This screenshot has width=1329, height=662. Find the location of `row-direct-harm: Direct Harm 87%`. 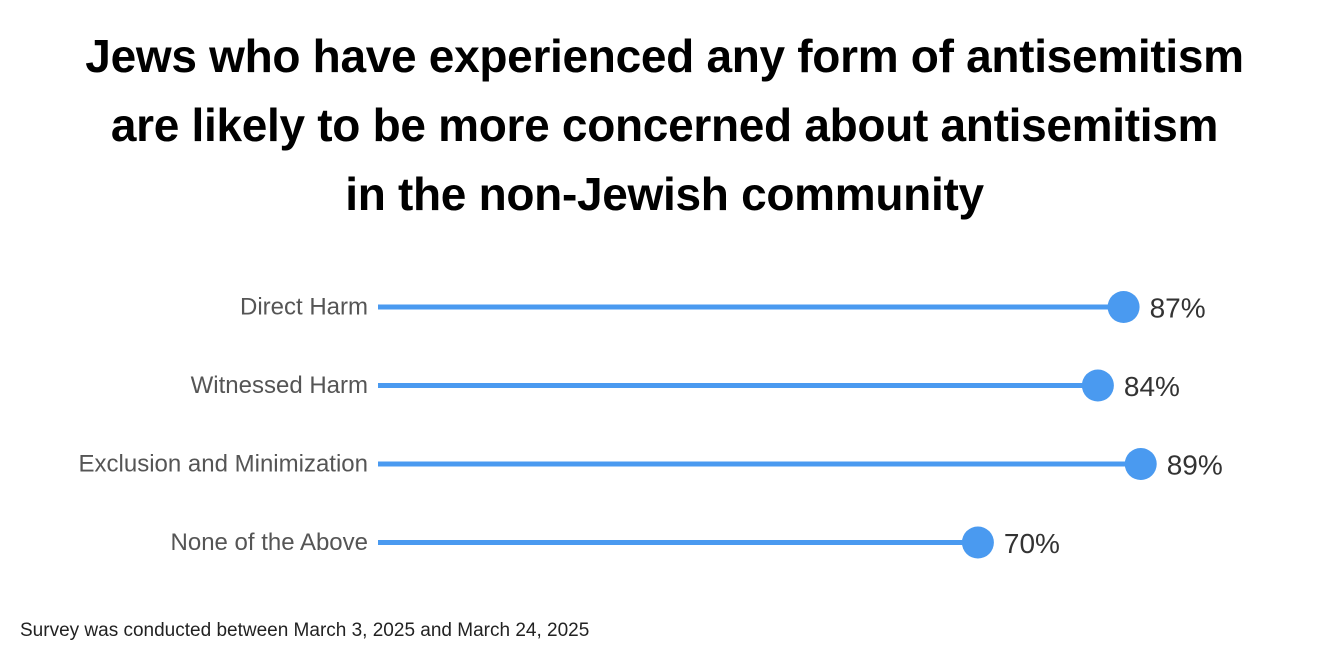

row-direct-harm: Direct Harm 87% is located at coordinates (723, 307).